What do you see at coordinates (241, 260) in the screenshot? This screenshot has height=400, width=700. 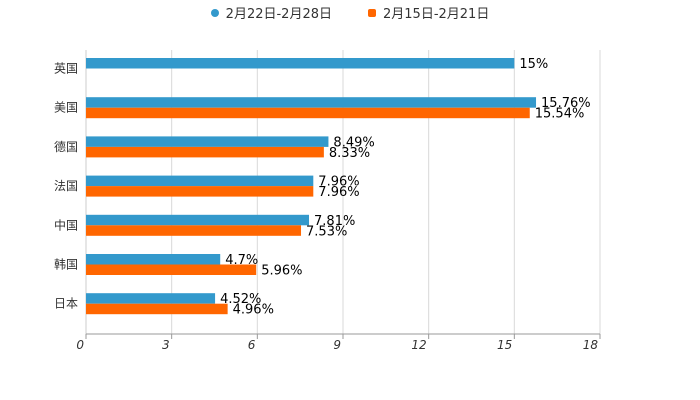 I see `data-label: 4.7%` at bounding box center [241, 260].